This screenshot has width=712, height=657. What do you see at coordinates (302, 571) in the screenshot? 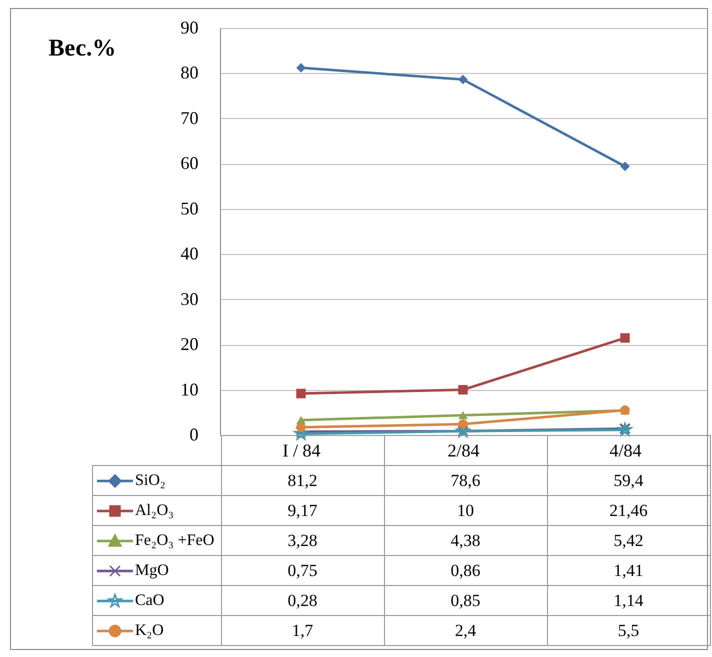
I see `data-label: 0,75` at bounding box center [302, 571].